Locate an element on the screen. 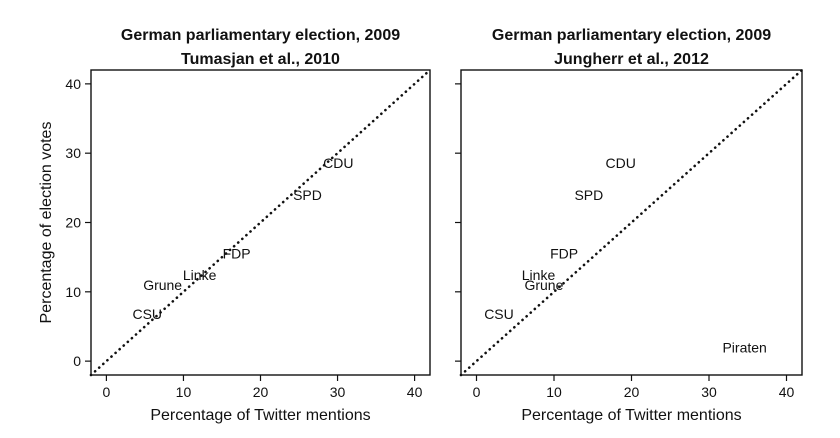  y-axis-label: Percentage of election votes is located at coordinates (46, 223).